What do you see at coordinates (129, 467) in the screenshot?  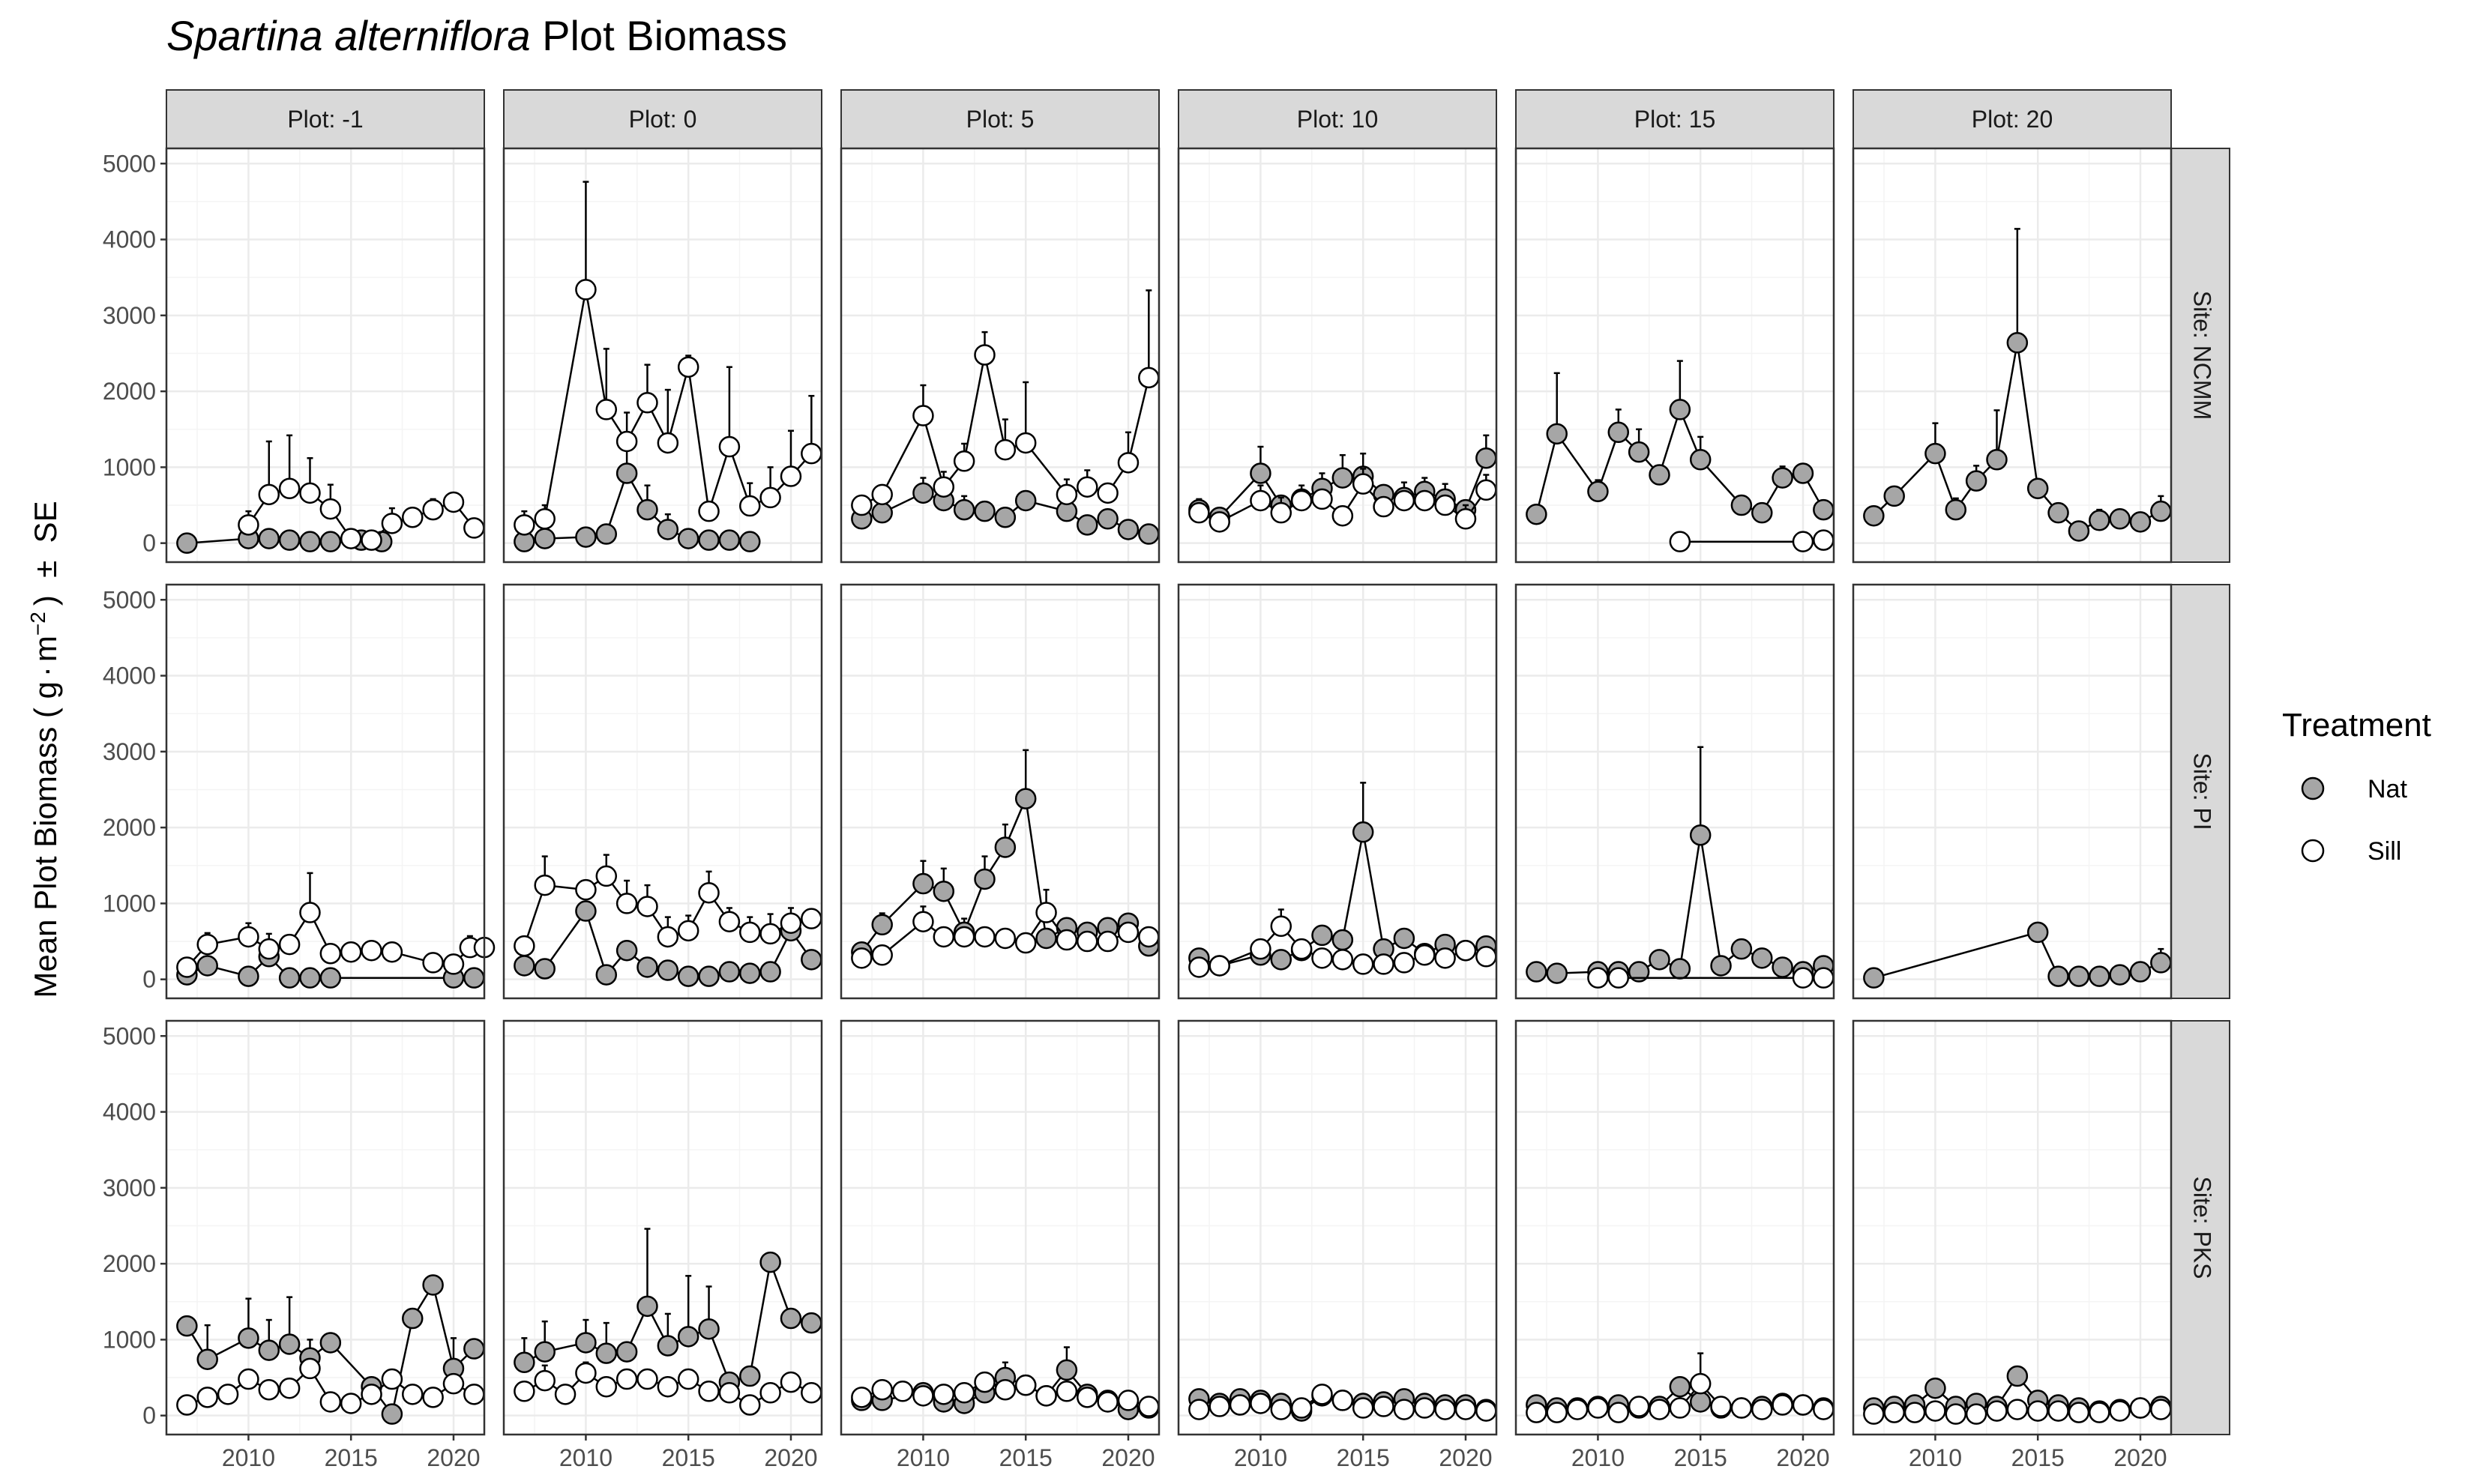 I see `y-tick-label: 1000` at bounding box center [129, 467].